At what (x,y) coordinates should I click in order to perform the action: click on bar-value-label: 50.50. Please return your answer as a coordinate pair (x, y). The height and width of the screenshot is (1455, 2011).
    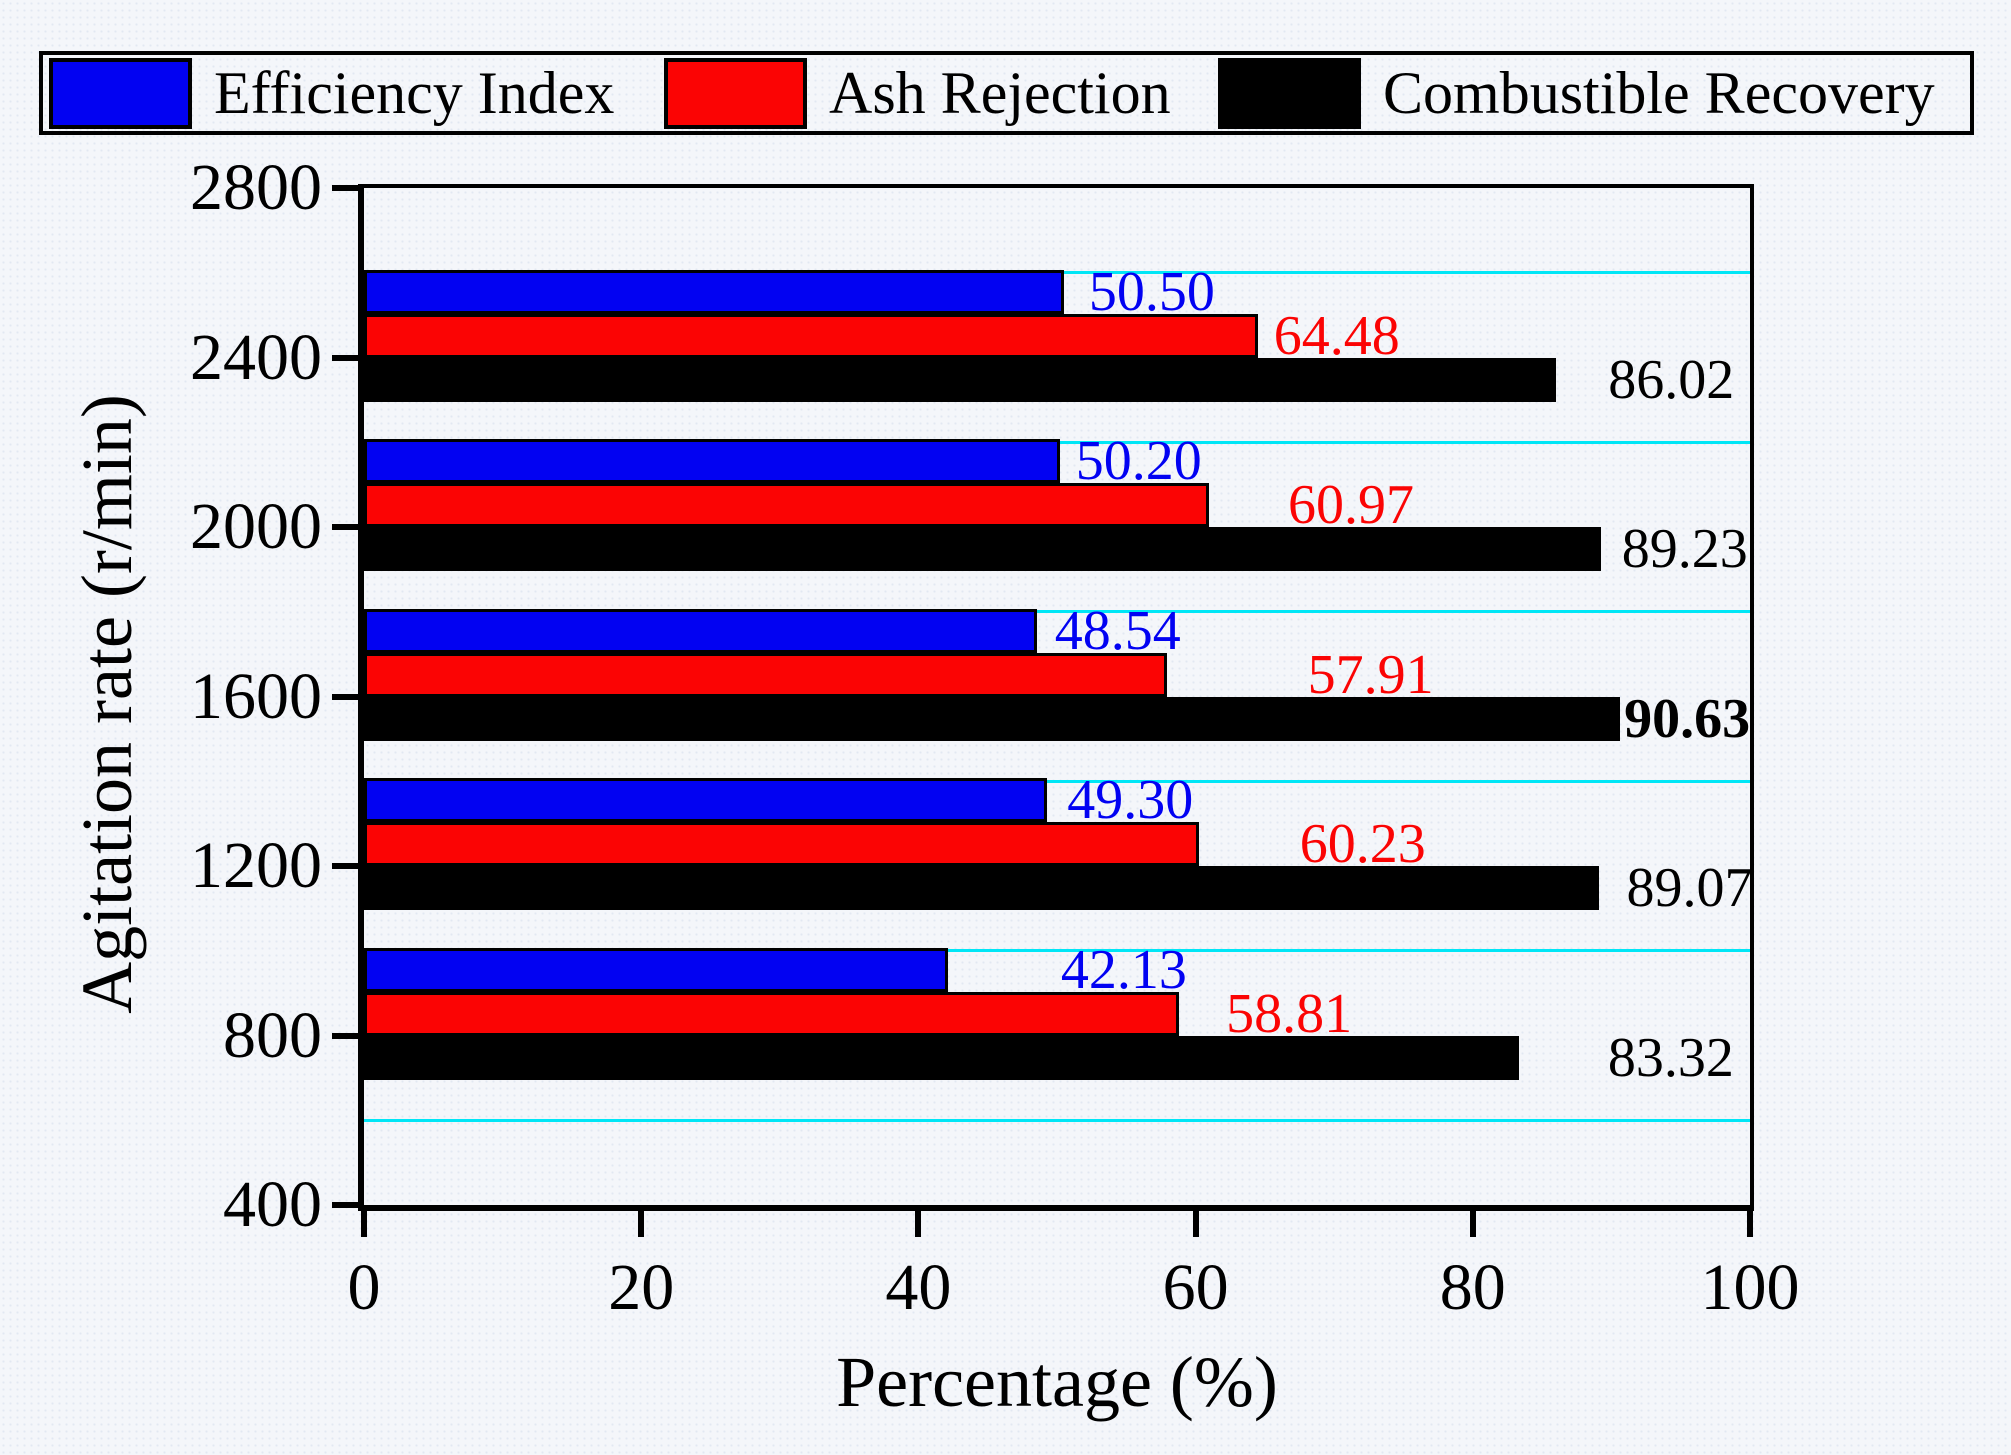
    Looking at the image, I should click on (1151, 291).